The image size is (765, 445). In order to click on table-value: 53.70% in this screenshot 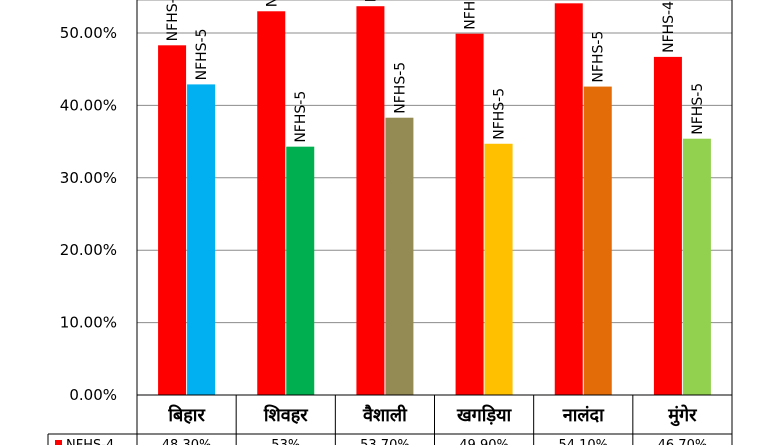, I will do `click(385, 441)`.